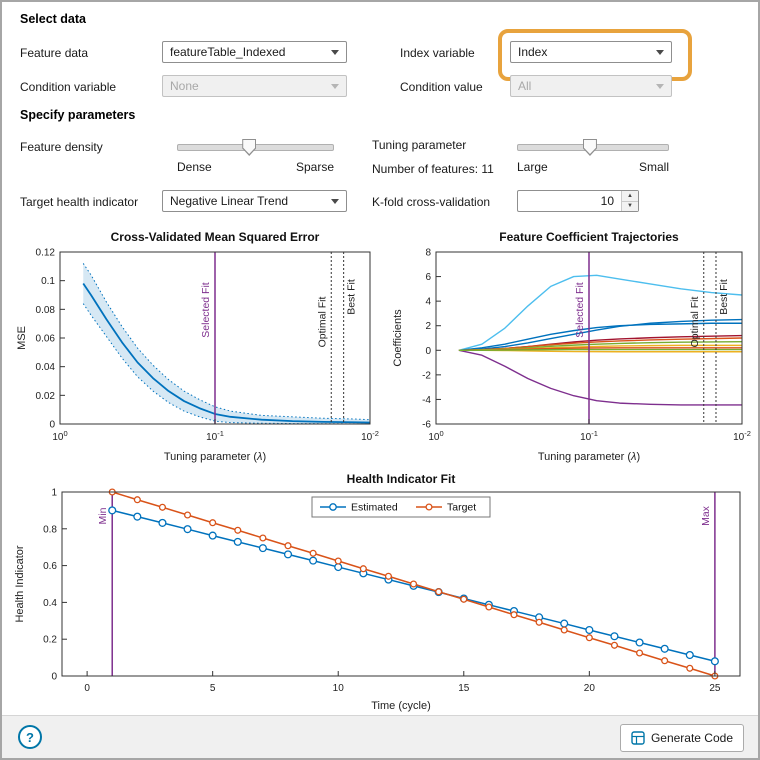  I want to click on svg-text: 0.12, so click(46, 253).